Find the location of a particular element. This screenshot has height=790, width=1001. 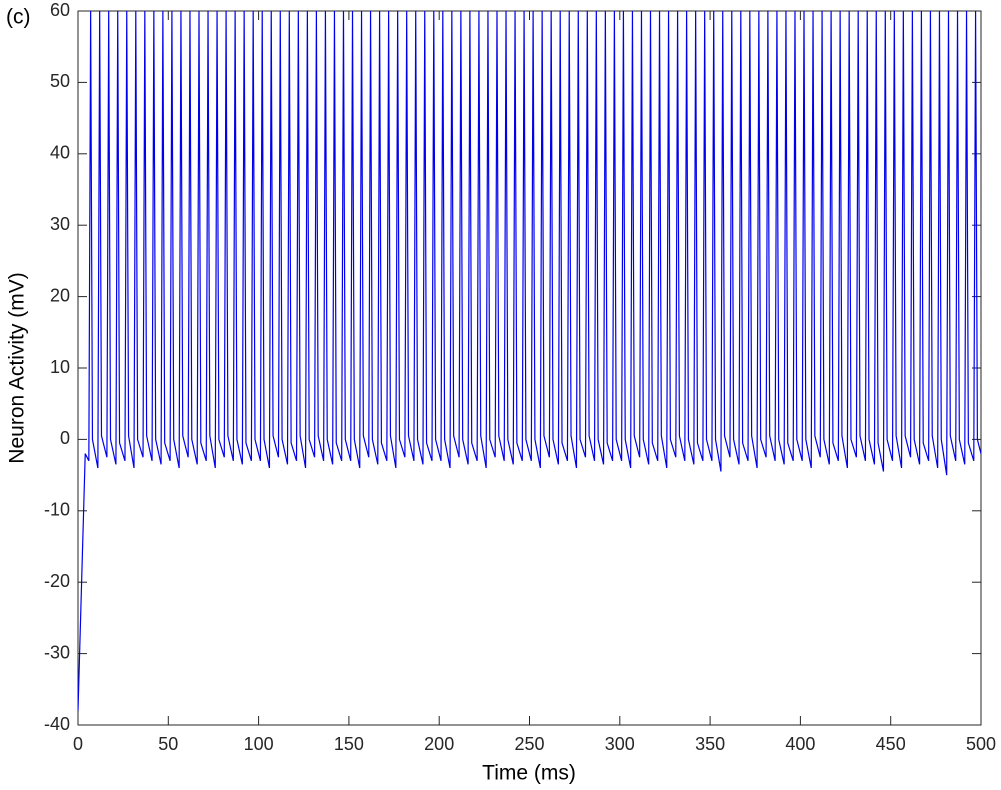

y-tick-label: 10 is located at coordinates (60, 367).